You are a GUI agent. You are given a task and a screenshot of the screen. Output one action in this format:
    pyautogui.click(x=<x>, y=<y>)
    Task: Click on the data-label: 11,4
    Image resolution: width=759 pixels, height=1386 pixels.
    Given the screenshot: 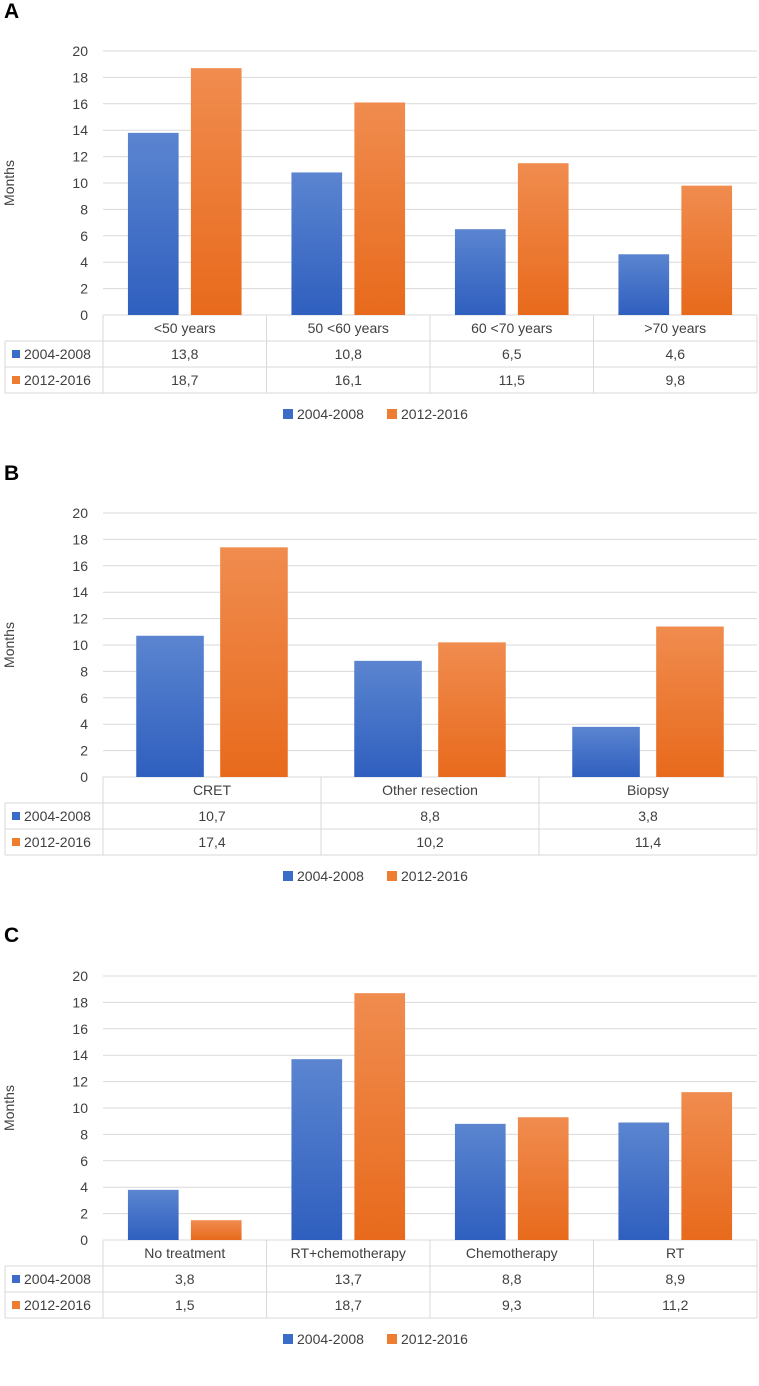 What is the action you would take?
    pyautogui.click(x=648, y=842)
    